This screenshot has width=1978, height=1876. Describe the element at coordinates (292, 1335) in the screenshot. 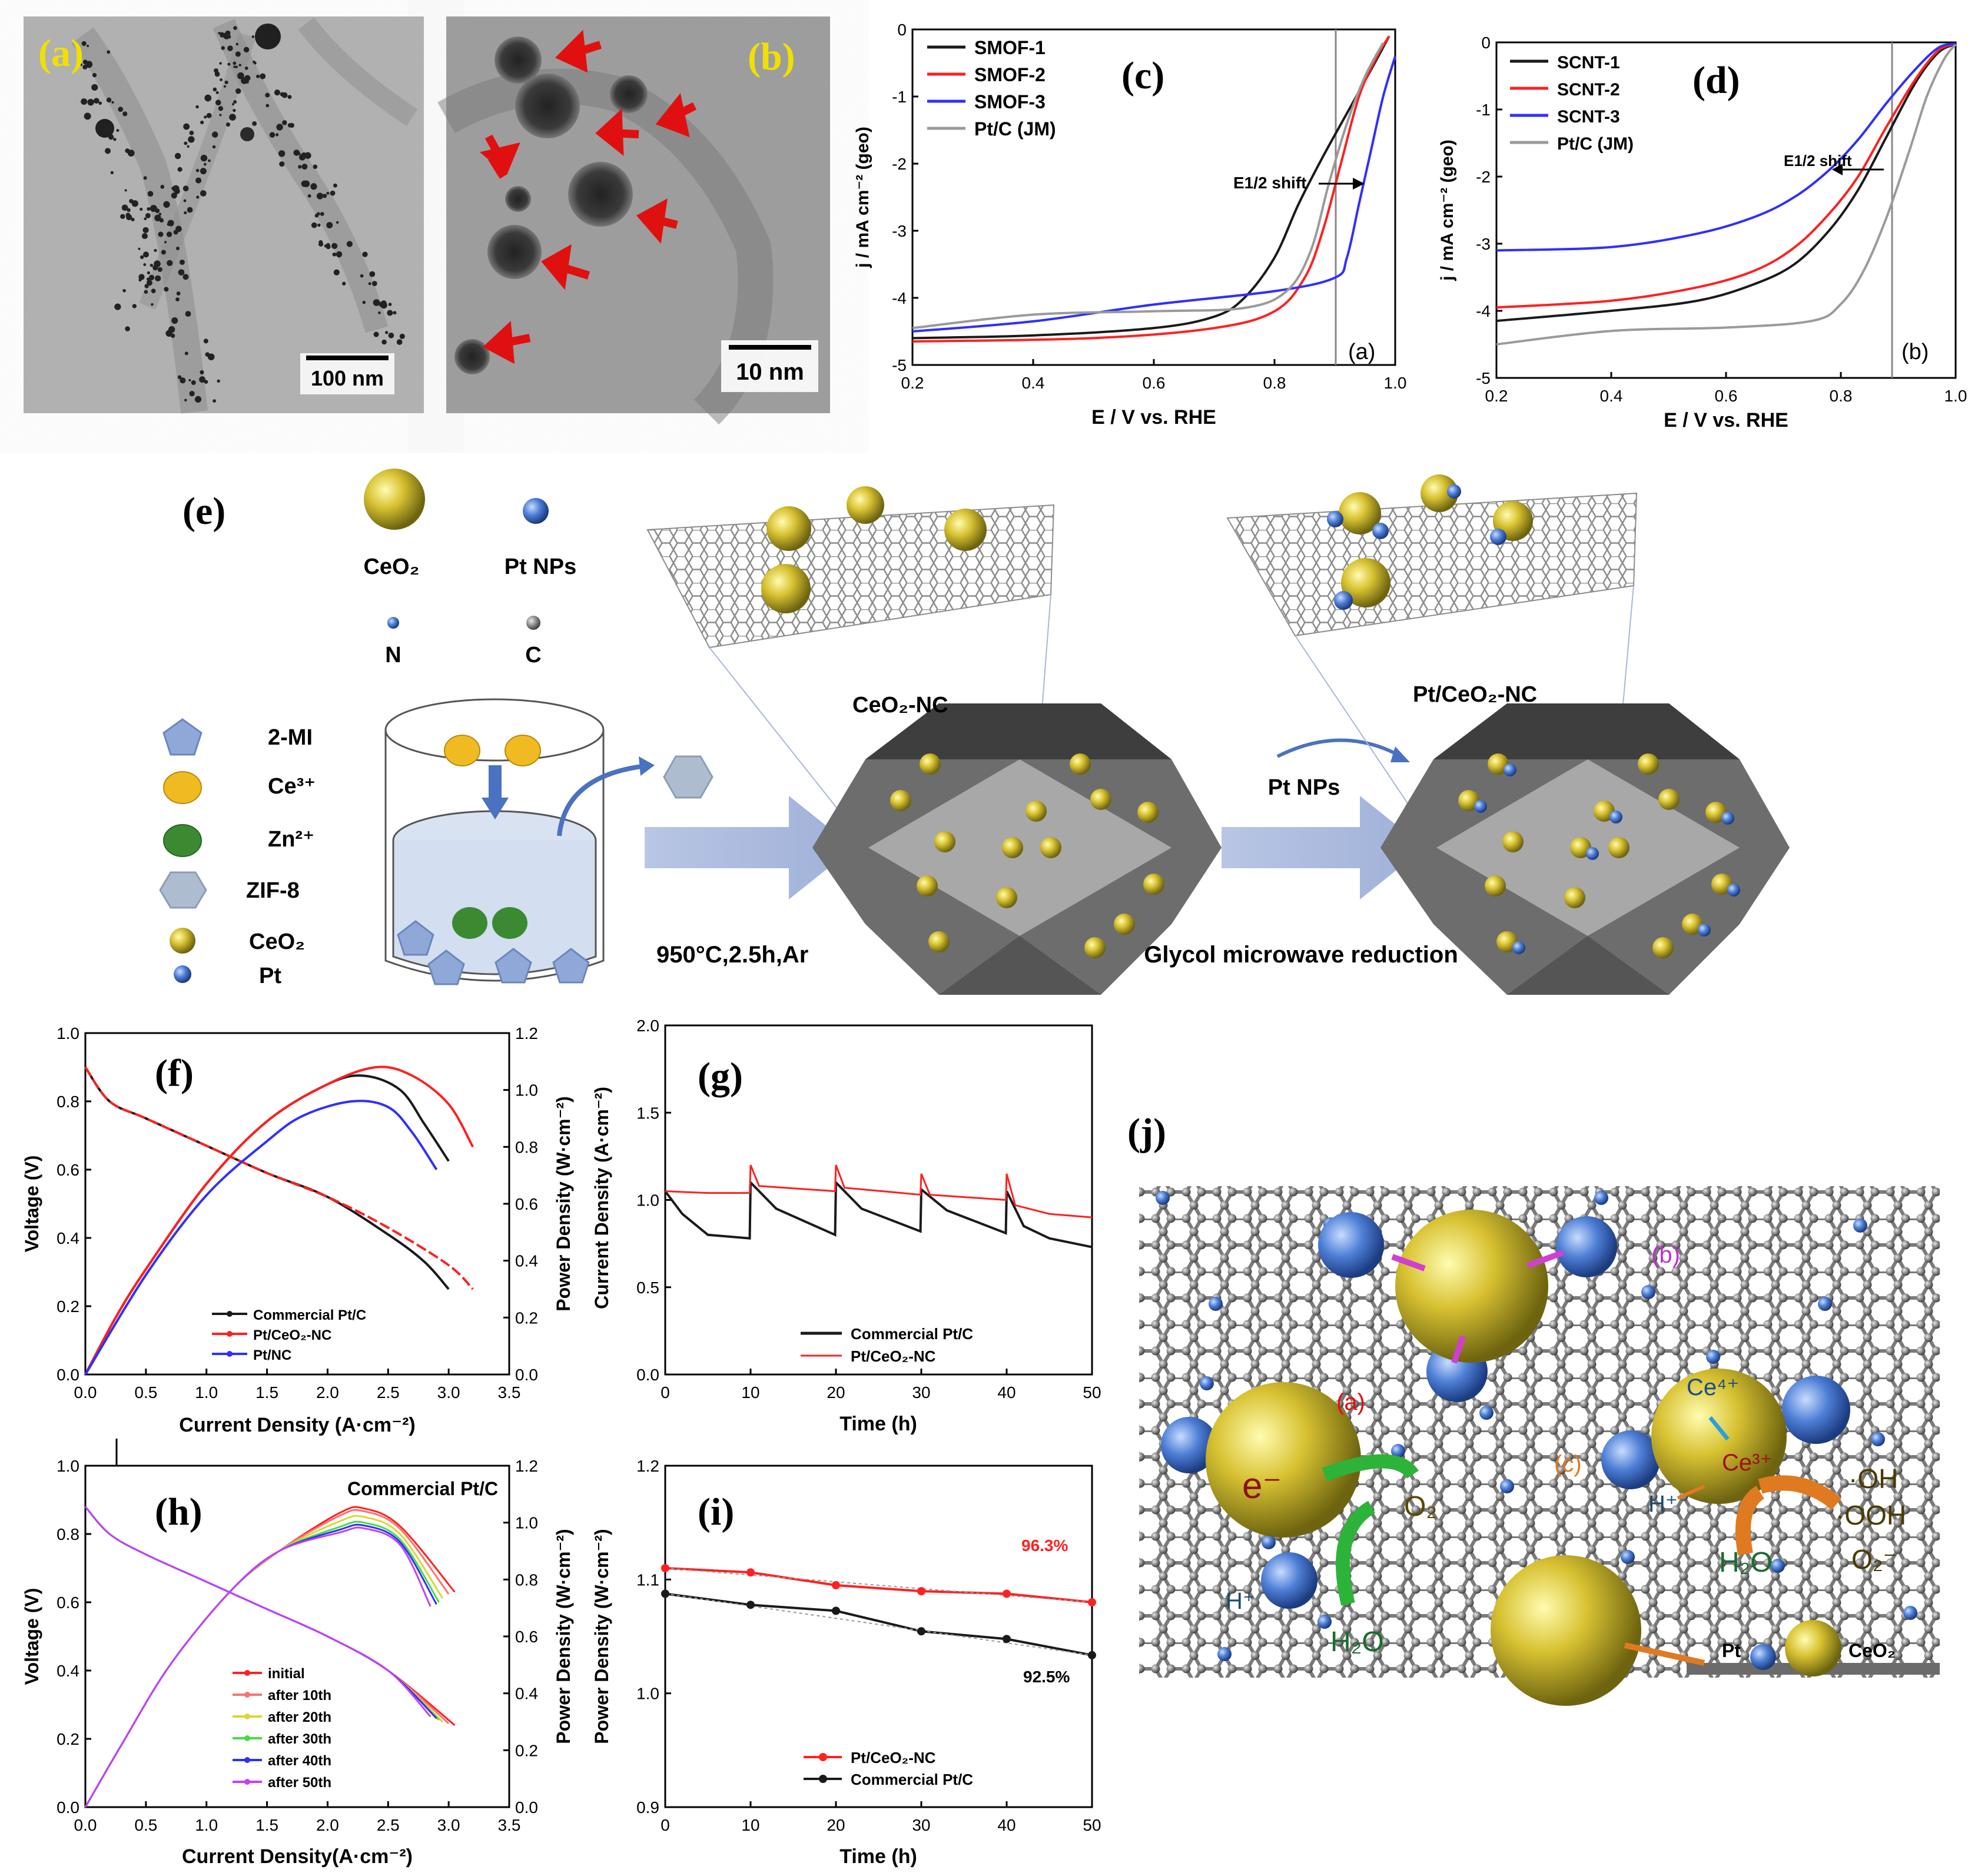

I see `legend-f-ceo2: Pt/CeO₂-NC` at that location.